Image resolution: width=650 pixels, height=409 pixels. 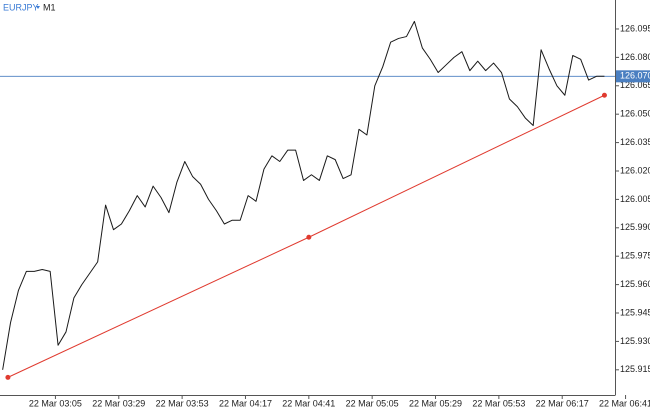 What do you see at coordinates (635, 284) in the screenshot?
I see `y-tick-label: 125.960` at bounding box center [635, 284].